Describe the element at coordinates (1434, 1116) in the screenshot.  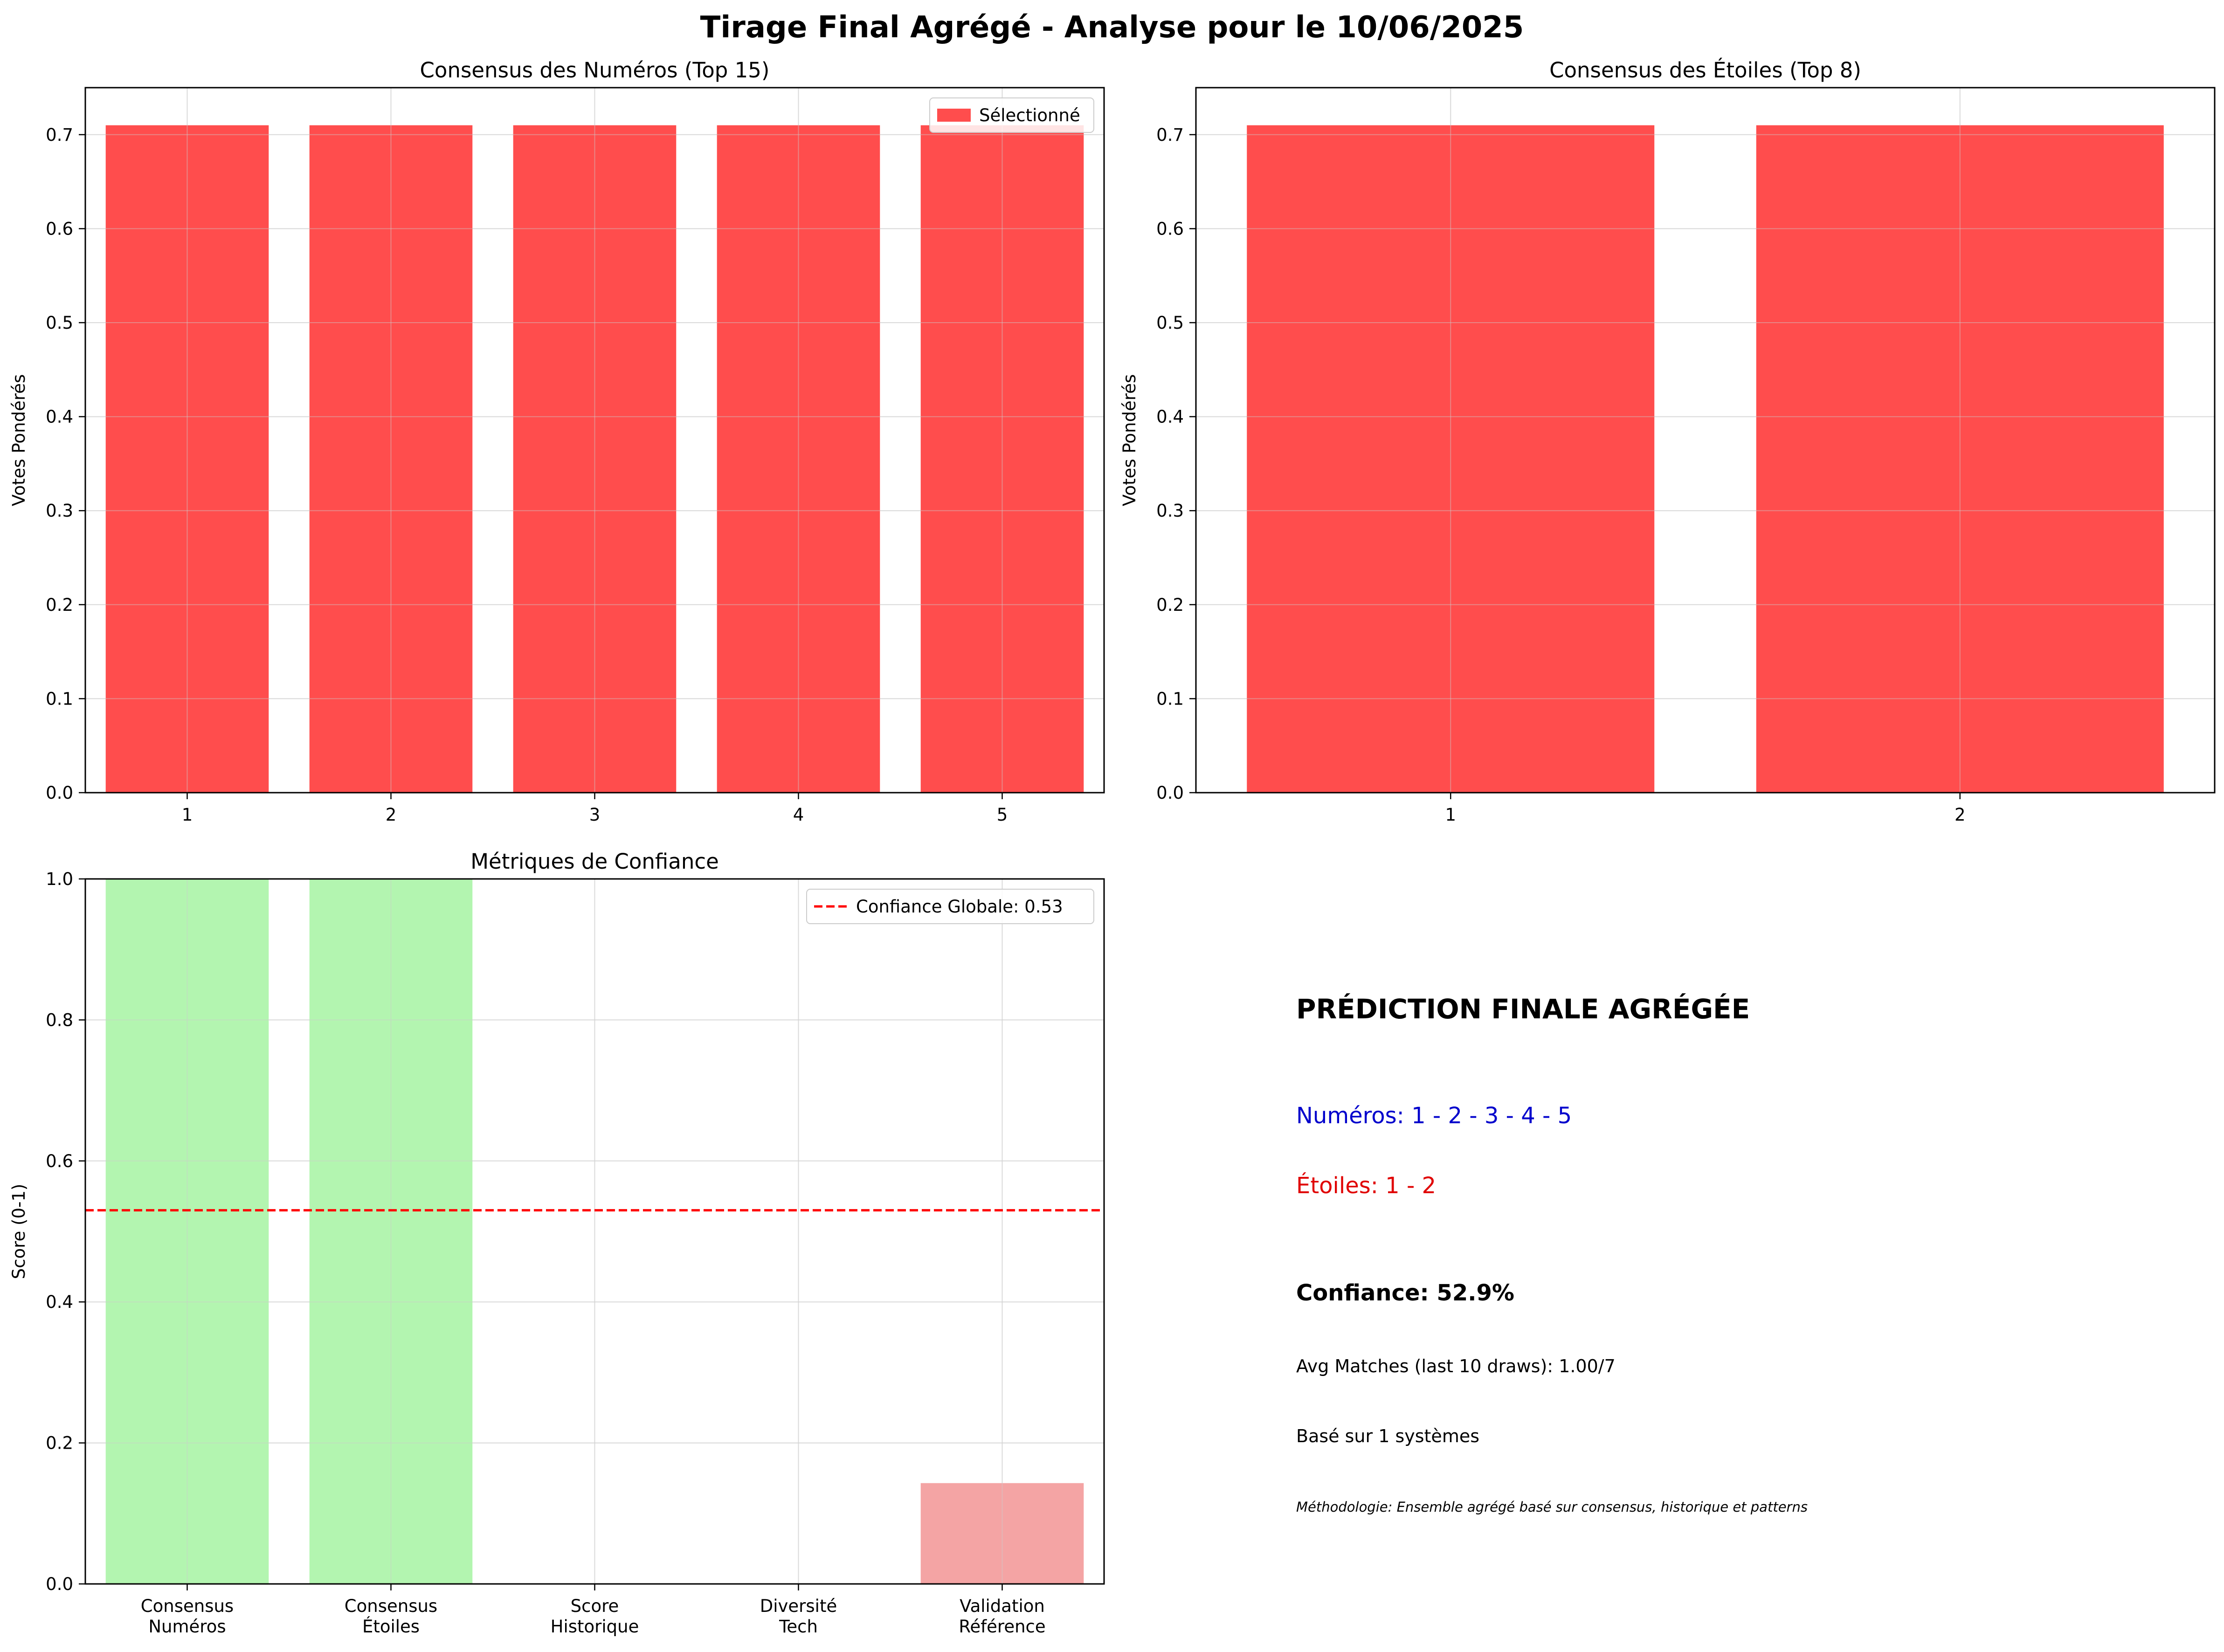
I see `summary-numeros: Numéros: 1 - 2 - 3 - 4 - 5` at that location.